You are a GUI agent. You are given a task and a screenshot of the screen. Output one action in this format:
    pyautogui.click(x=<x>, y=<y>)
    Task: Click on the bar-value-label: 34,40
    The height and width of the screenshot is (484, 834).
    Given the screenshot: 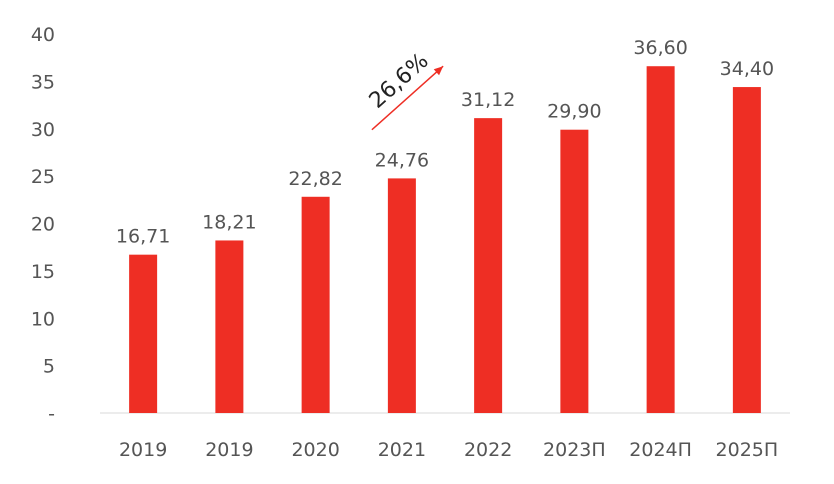 What is the action you would take?
    pyautogui.click(x=747, y=69)
    